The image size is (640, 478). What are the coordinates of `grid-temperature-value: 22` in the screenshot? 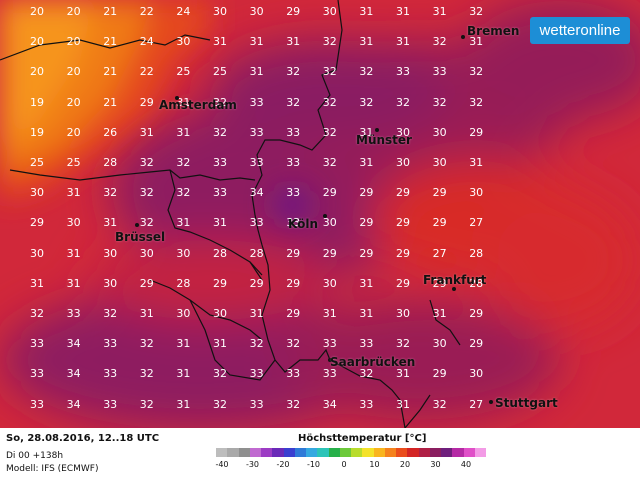 It's located at (146, 72).